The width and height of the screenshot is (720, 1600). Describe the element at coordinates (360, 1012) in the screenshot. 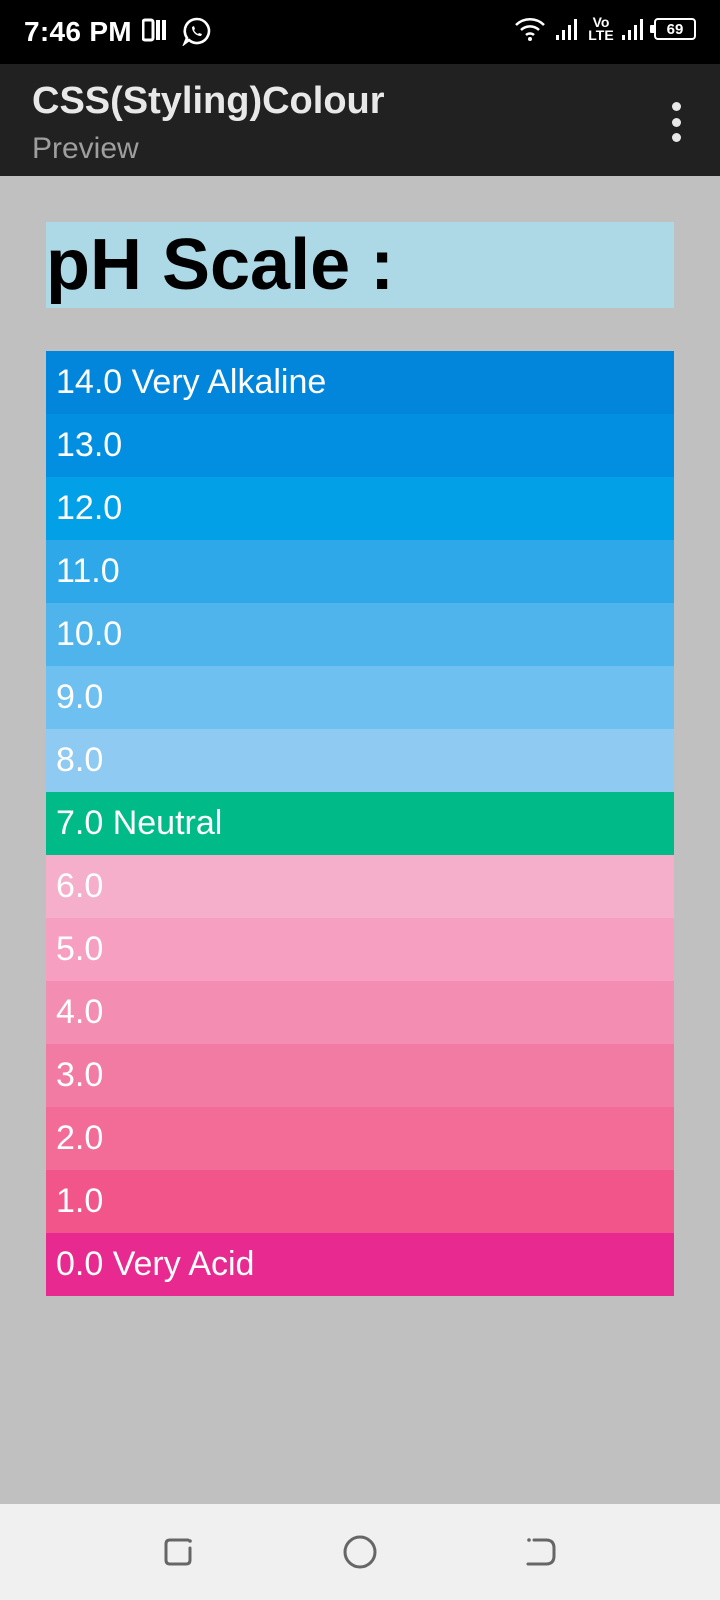

I see `ph-row: 4.0` at that location.